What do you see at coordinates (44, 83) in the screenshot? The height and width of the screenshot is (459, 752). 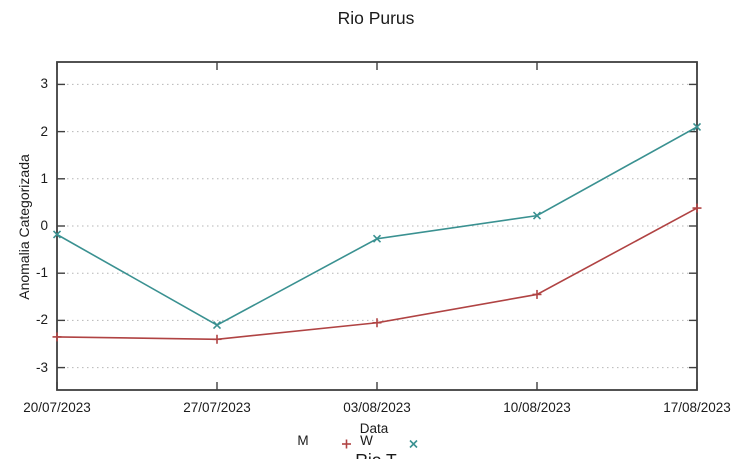 I see `y-tick-label: 3` at bounding box center [44, 83].